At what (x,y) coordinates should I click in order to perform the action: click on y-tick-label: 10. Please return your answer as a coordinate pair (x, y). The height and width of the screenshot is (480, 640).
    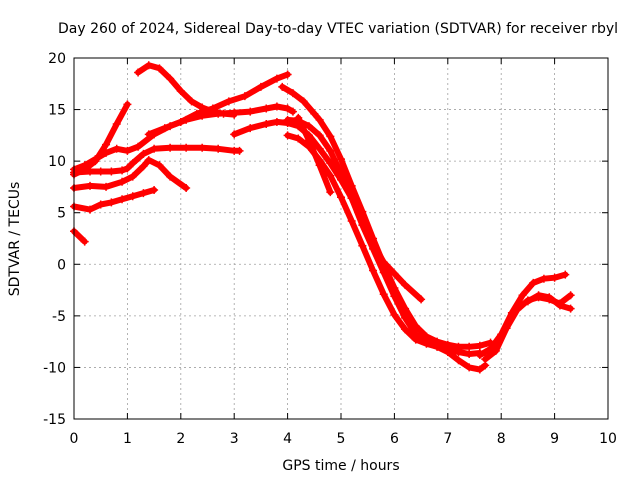
    Looking at the image, I should click on (57, 162).